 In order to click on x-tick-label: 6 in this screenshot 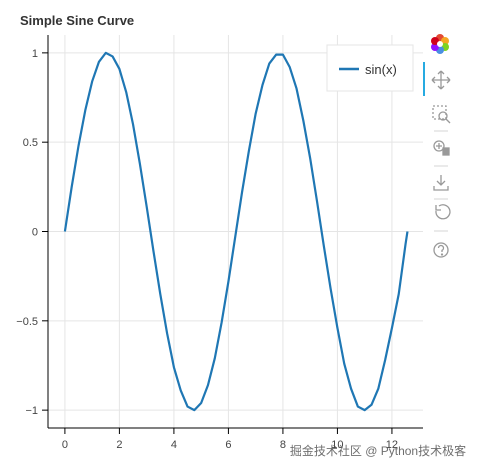, I will do `click(228, 445)`.